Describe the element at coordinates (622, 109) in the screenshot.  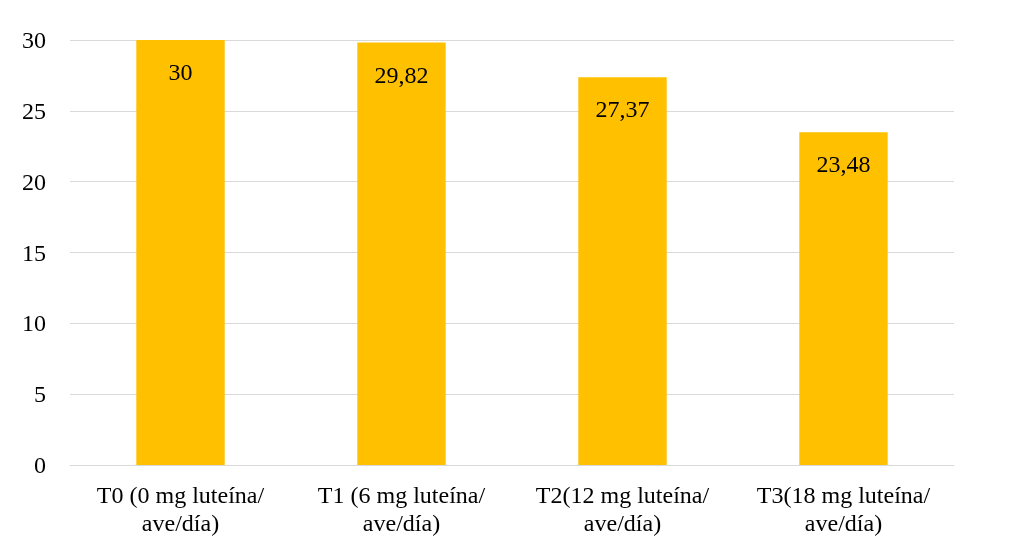
I see `data-label: 27,37` at that location.